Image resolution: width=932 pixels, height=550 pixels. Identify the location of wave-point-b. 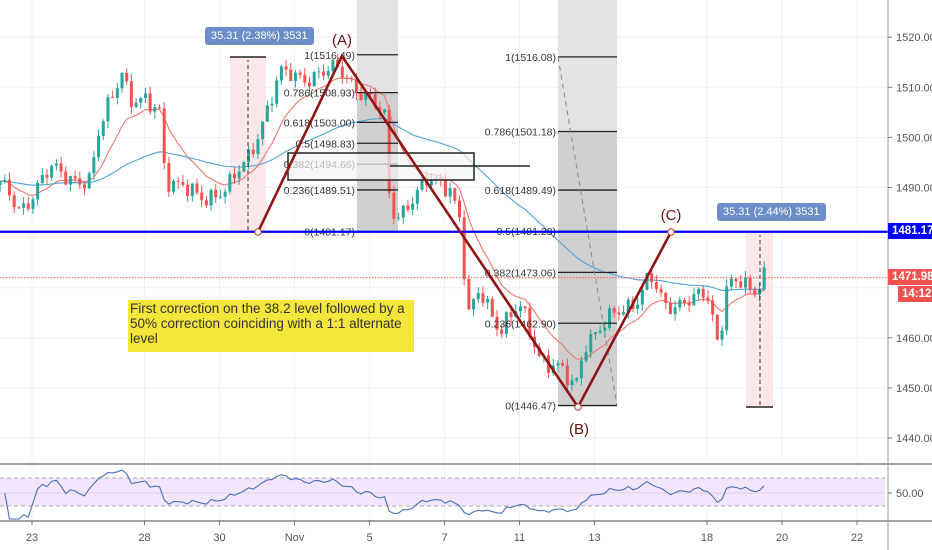
(578, 407).